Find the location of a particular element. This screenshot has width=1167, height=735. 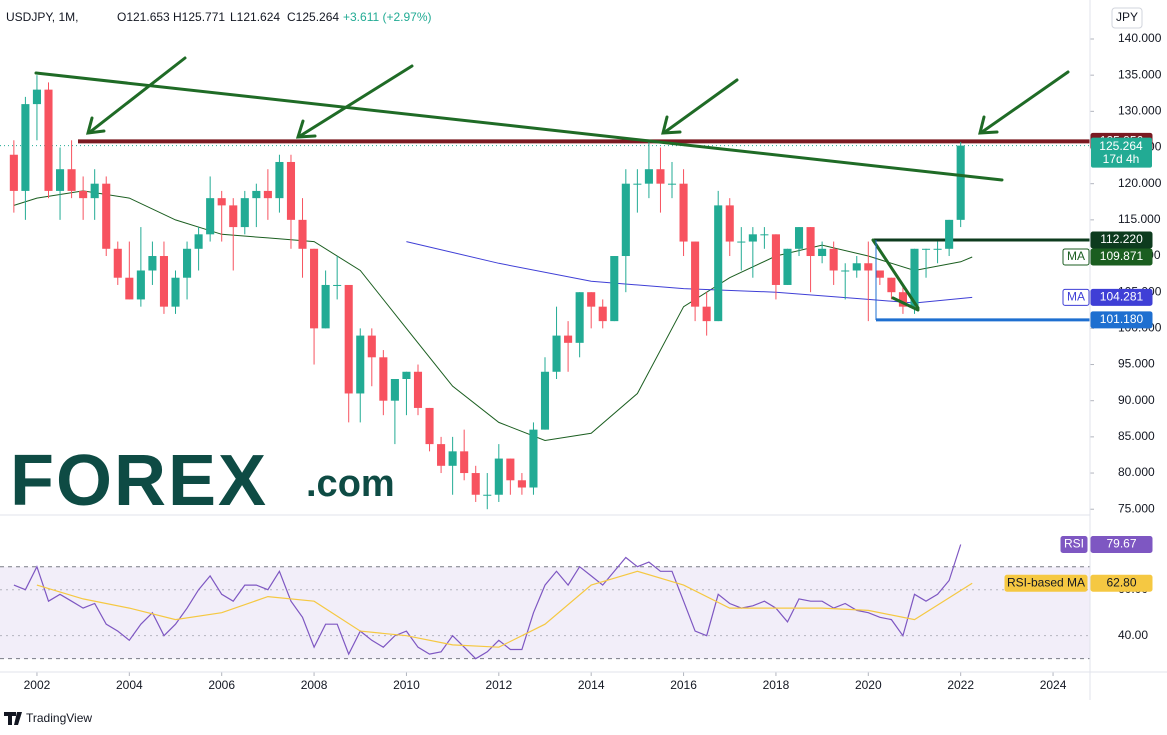

ma-value: 109.871 is located at coordinates (1122, 256).